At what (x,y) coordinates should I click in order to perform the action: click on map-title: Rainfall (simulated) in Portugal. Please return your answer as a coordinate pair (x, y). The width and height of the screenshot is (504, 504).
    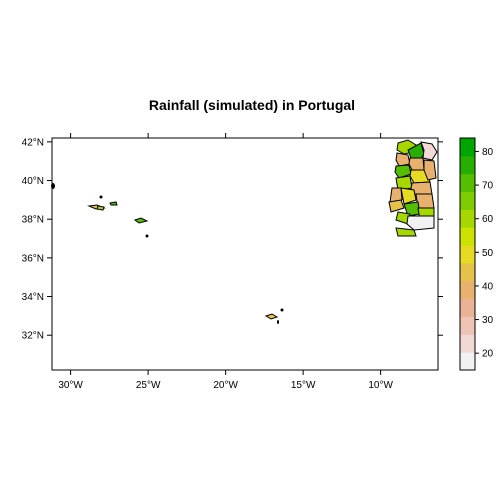
    Looking at the image, I should click on (252, 105).